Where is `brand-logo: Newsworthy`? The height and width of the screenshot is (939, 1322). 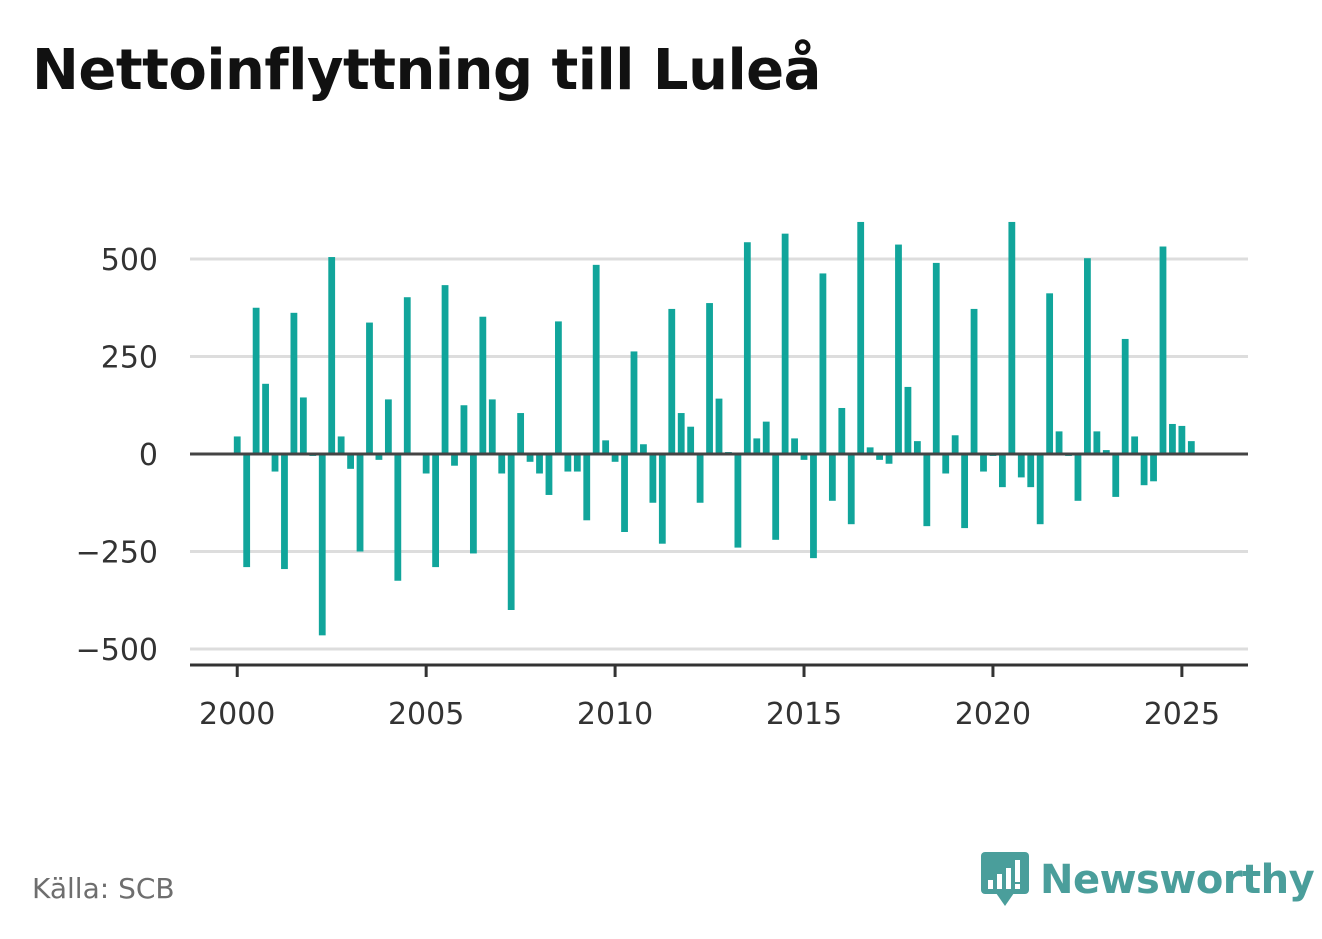 brand-logo: Newsworthy is located at coordinates (1147, 880).